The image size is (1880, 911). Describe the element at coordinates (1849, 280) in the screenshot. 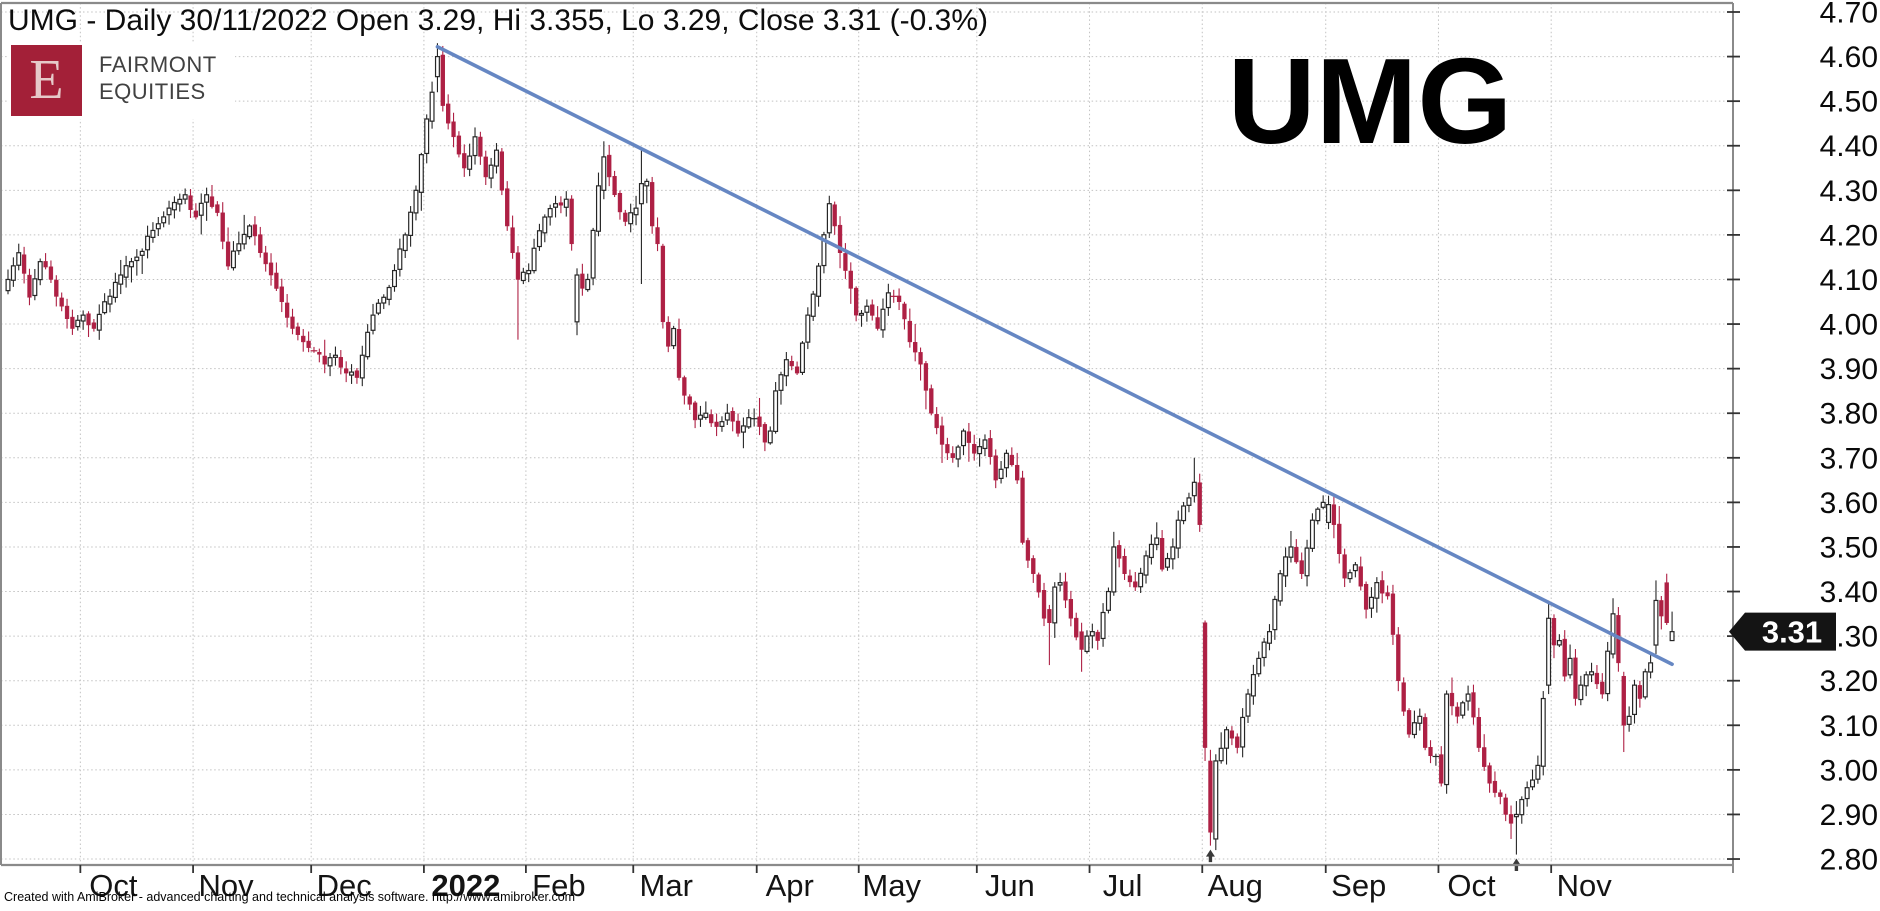

I see `y-axis-label: 4.10` at that location.